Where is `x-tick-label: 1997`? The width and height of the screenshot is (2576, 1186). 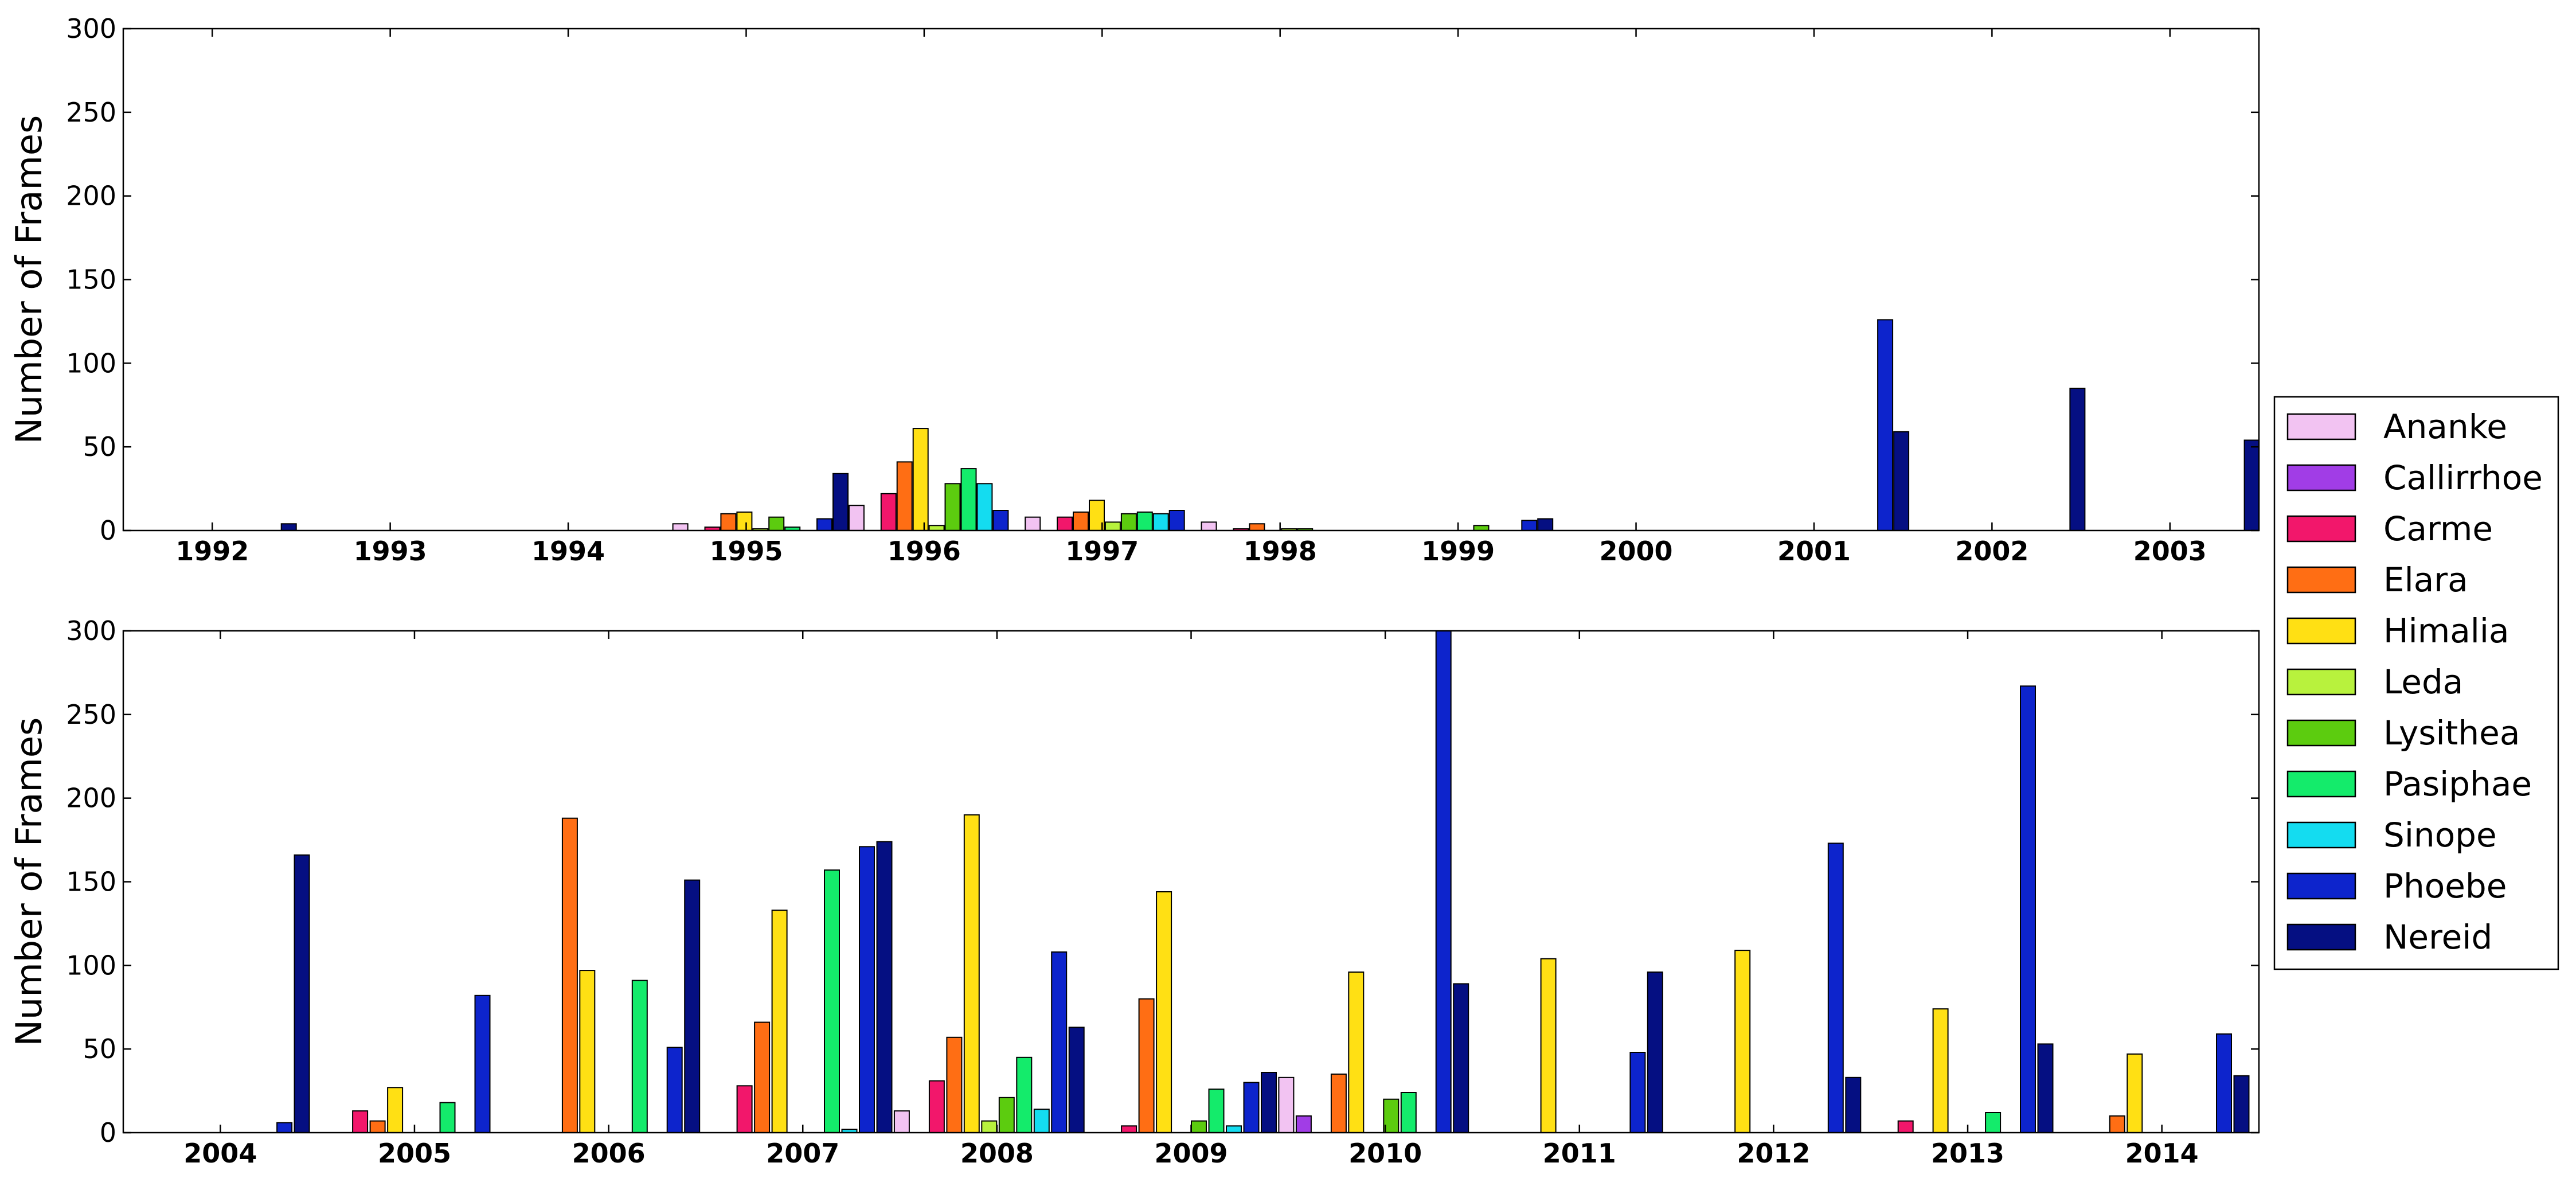 x-tick-label: 1997 is located at coordinates (1102, 551).